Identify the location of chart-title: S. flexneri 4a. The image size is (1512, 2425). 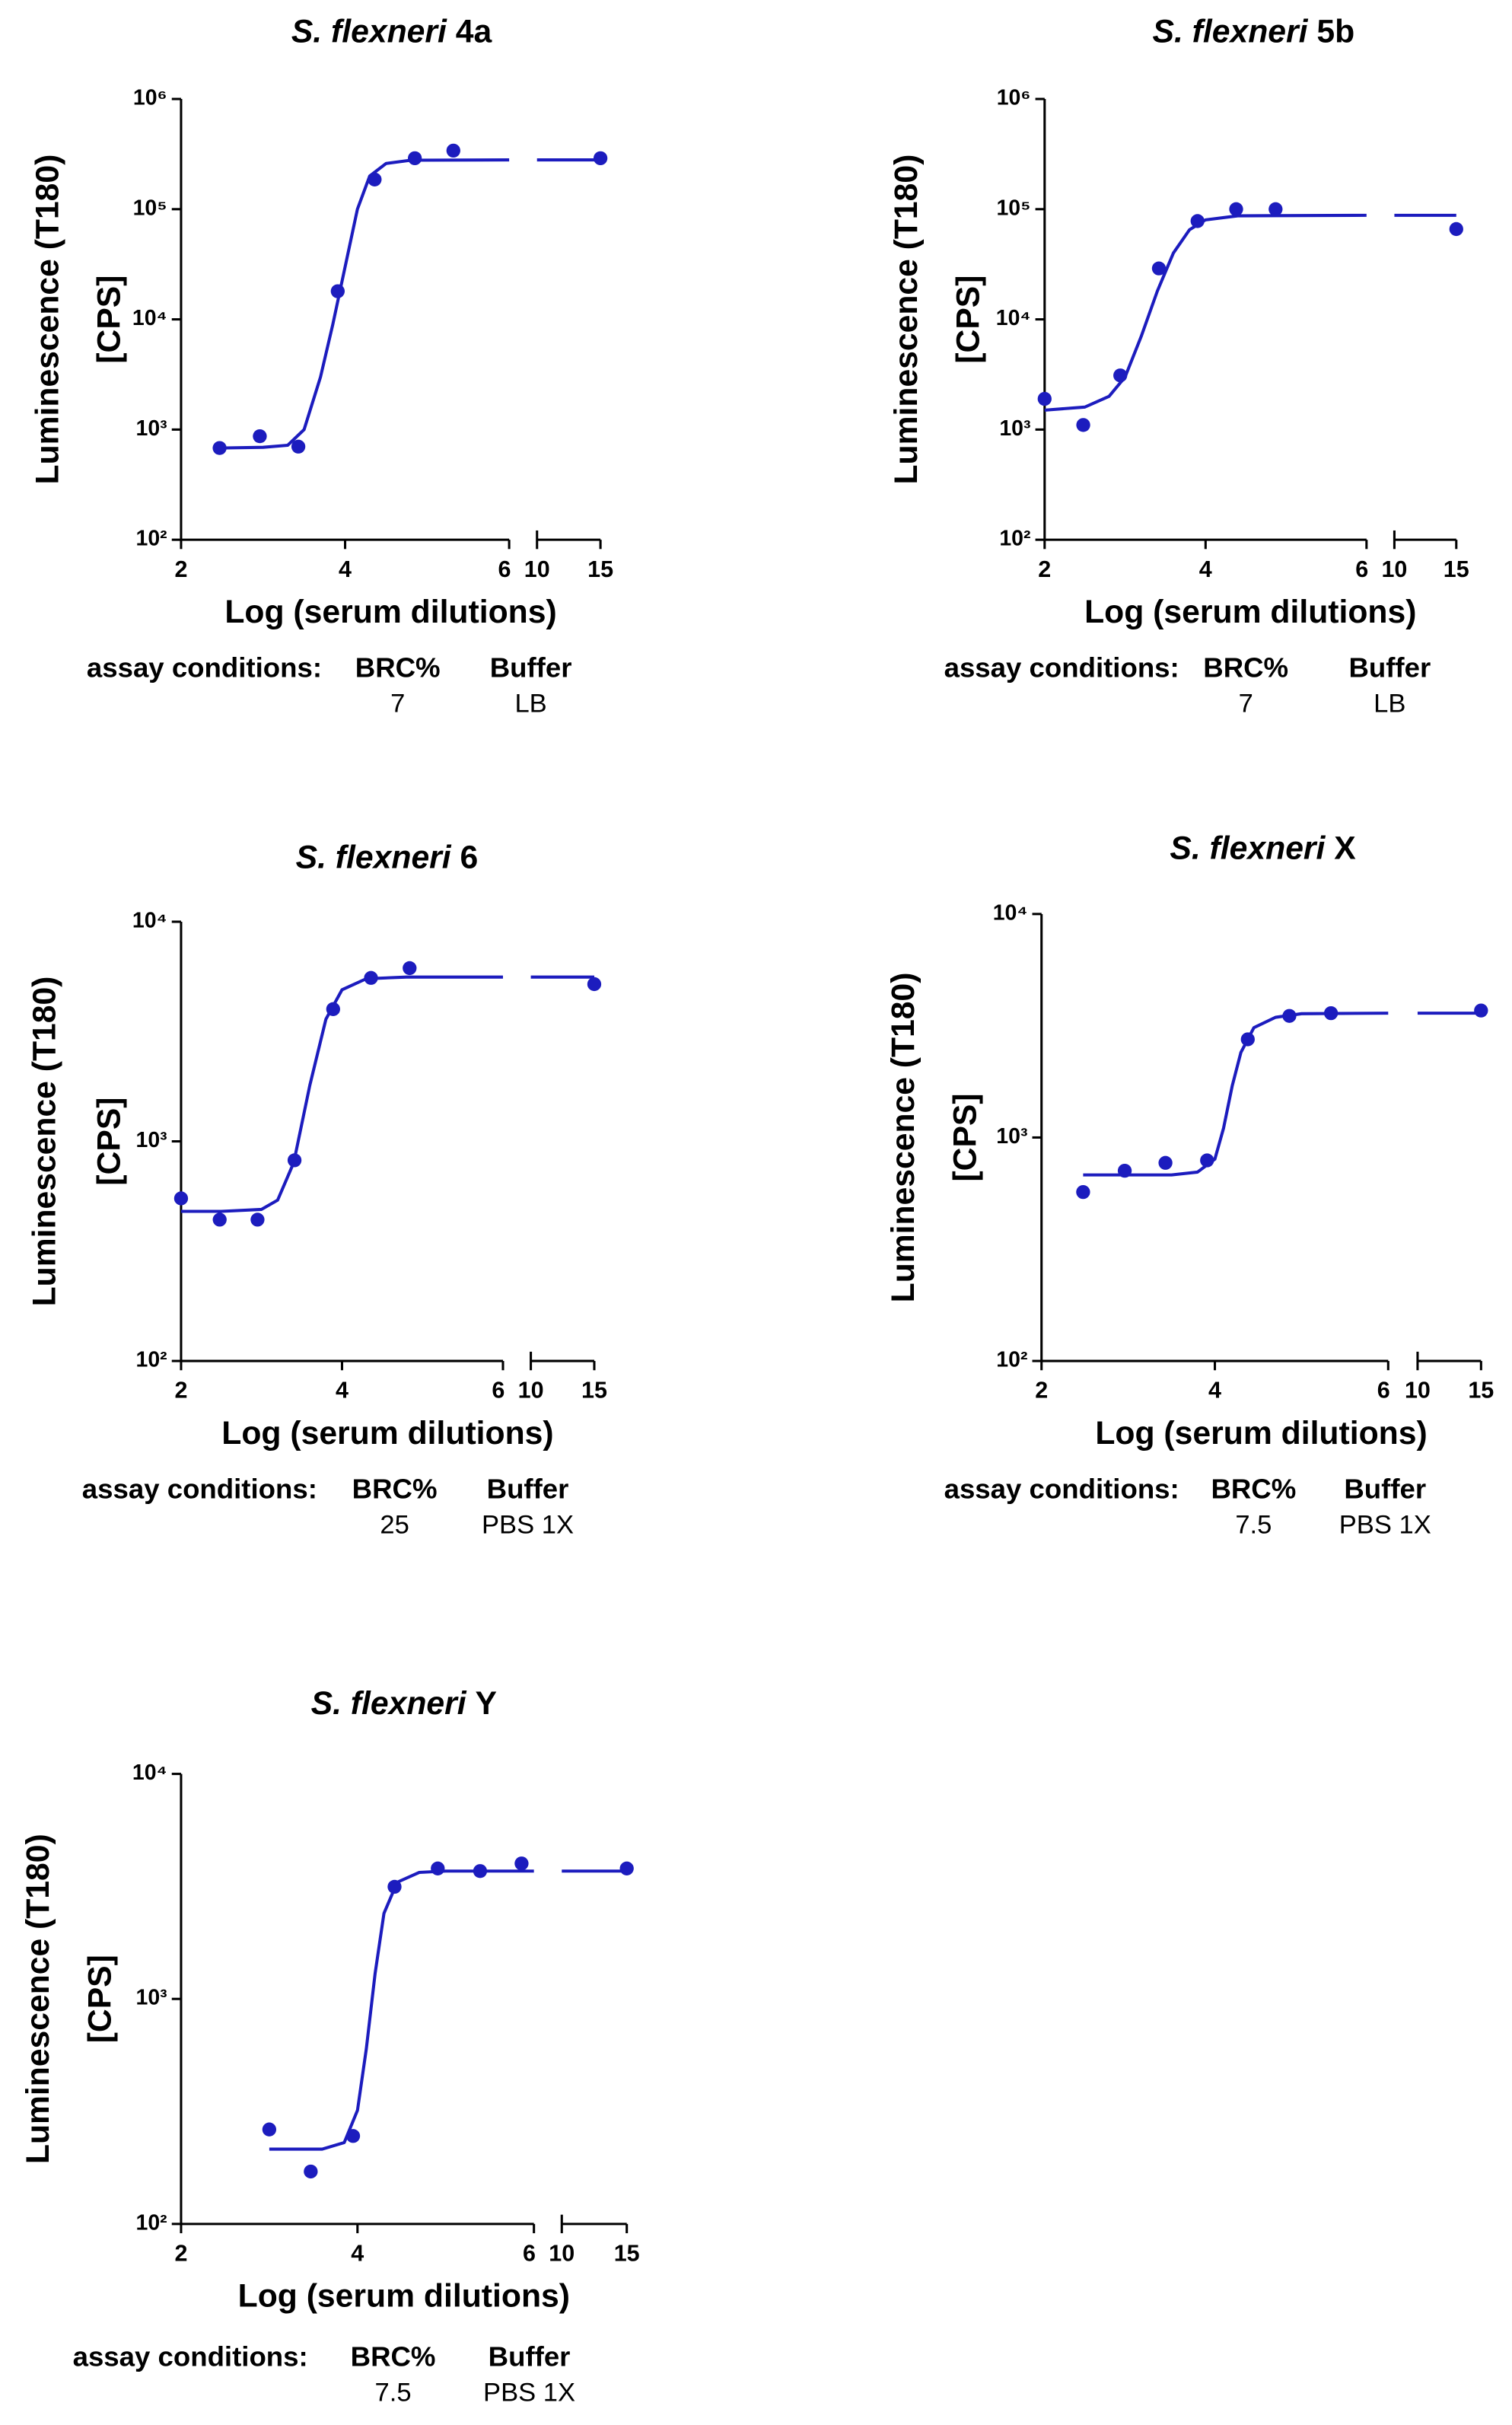
(391, 32).